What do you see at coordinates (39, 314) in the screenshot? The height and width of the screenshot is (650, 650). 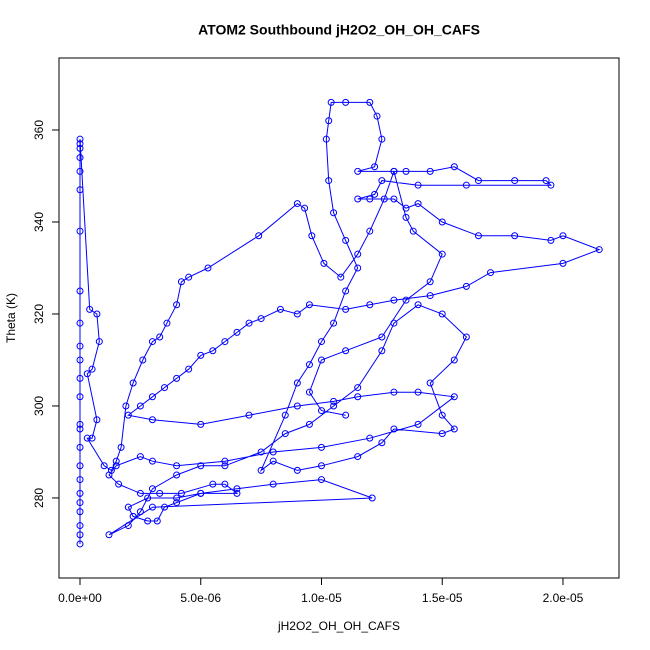 I see `y-tick-label: 320` at bounding box center [39, 314].